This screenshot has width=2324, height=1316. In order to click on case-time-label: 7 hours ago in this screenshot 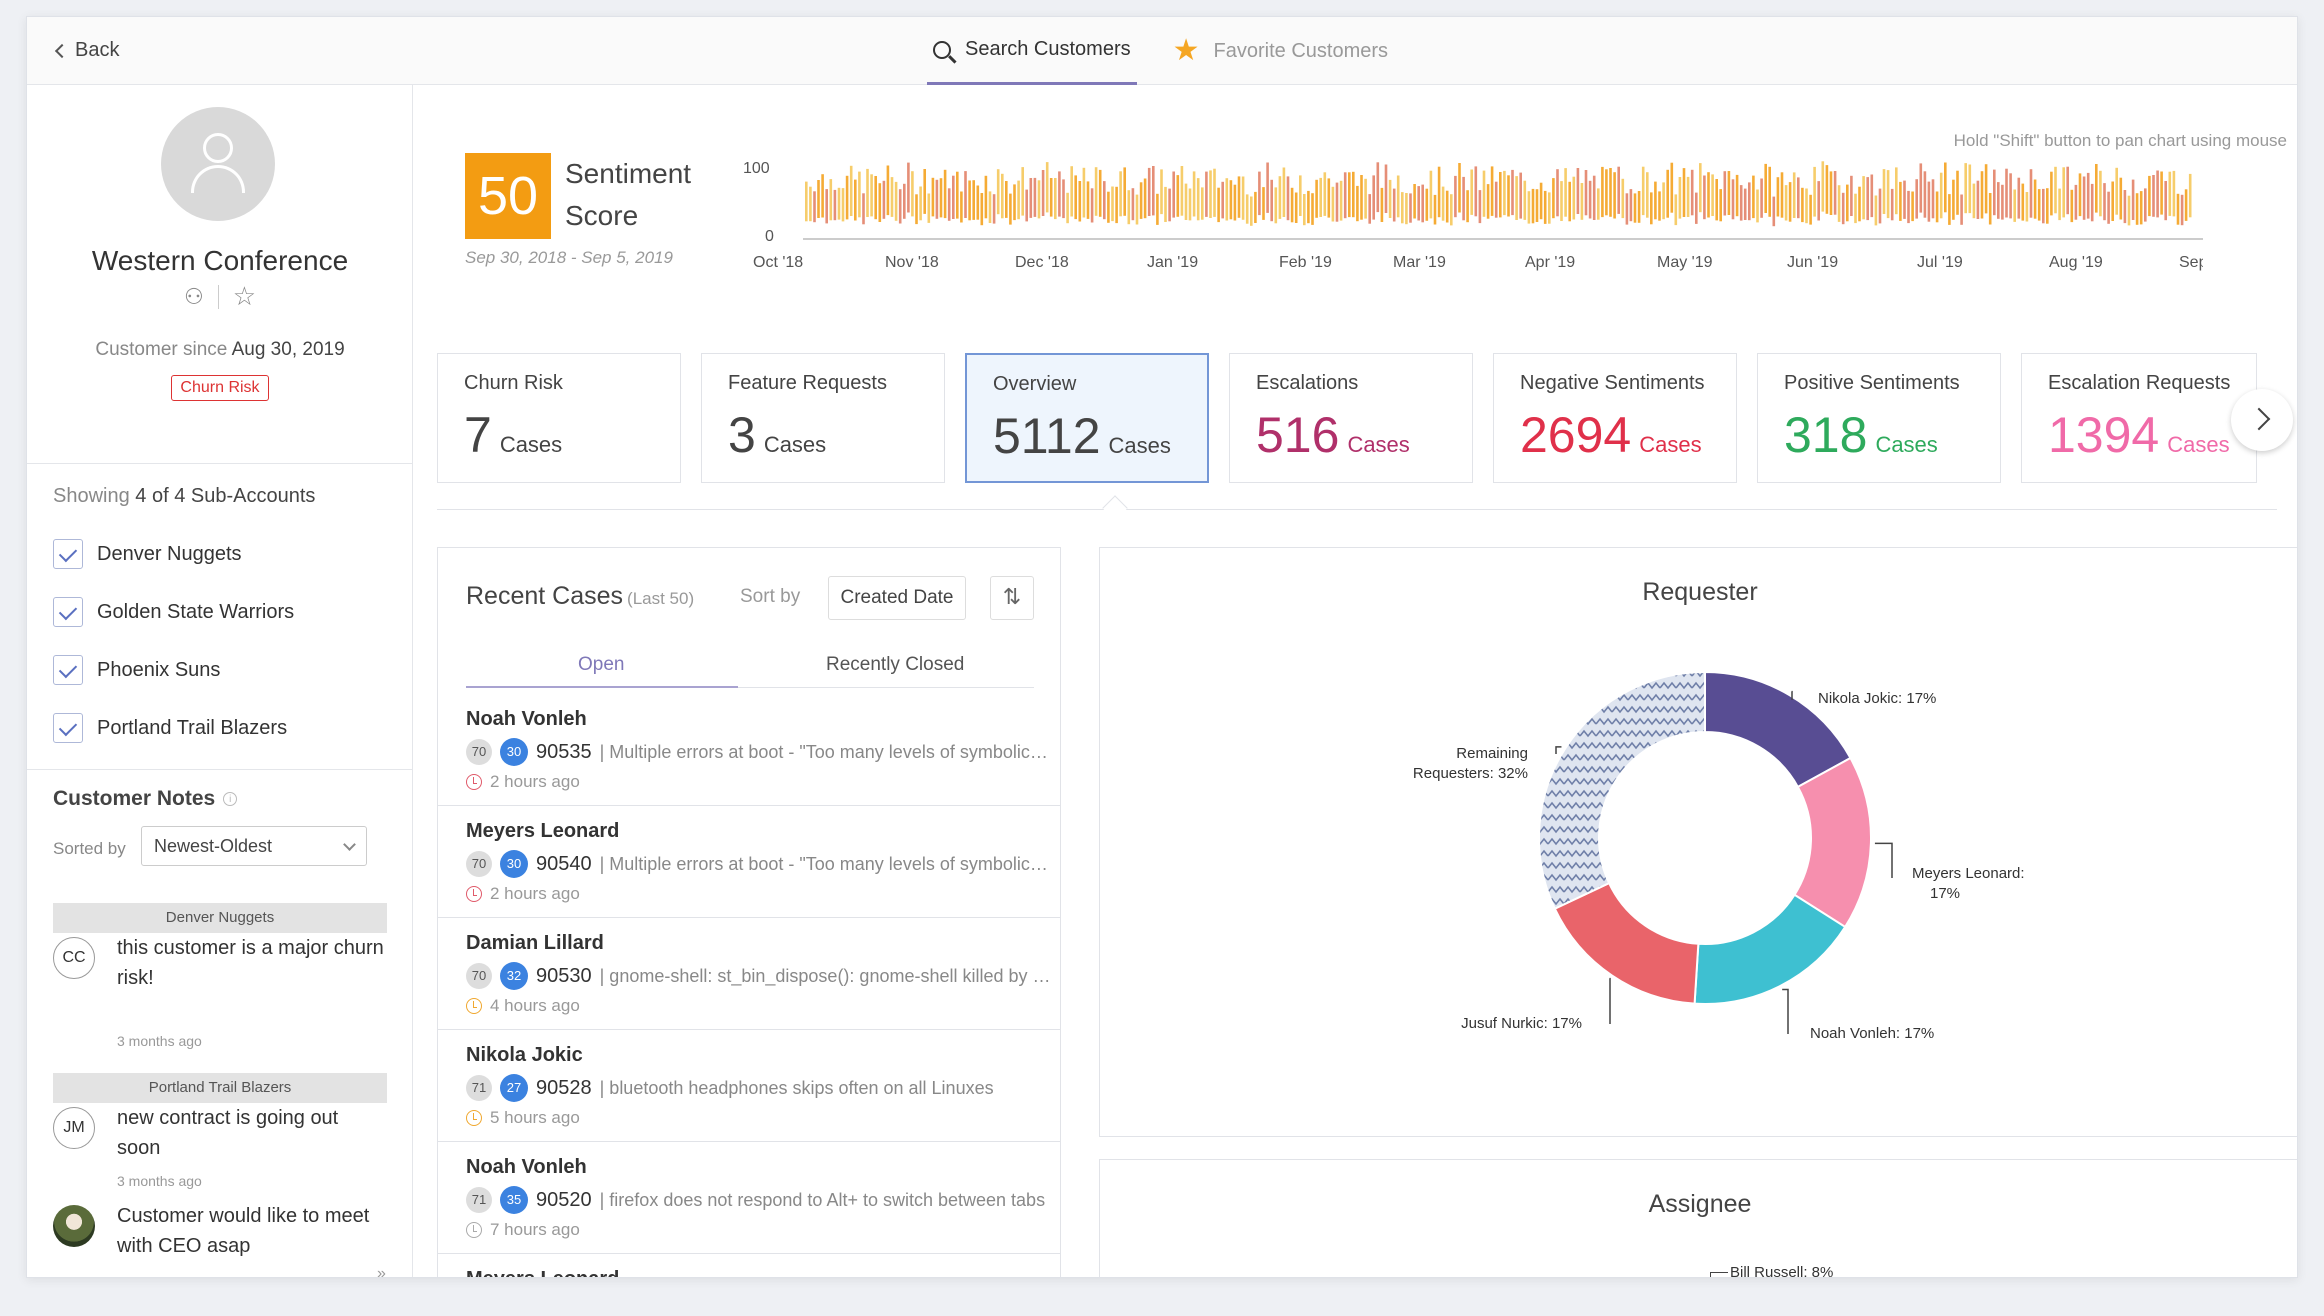, I will do `click(535, 1229)`.